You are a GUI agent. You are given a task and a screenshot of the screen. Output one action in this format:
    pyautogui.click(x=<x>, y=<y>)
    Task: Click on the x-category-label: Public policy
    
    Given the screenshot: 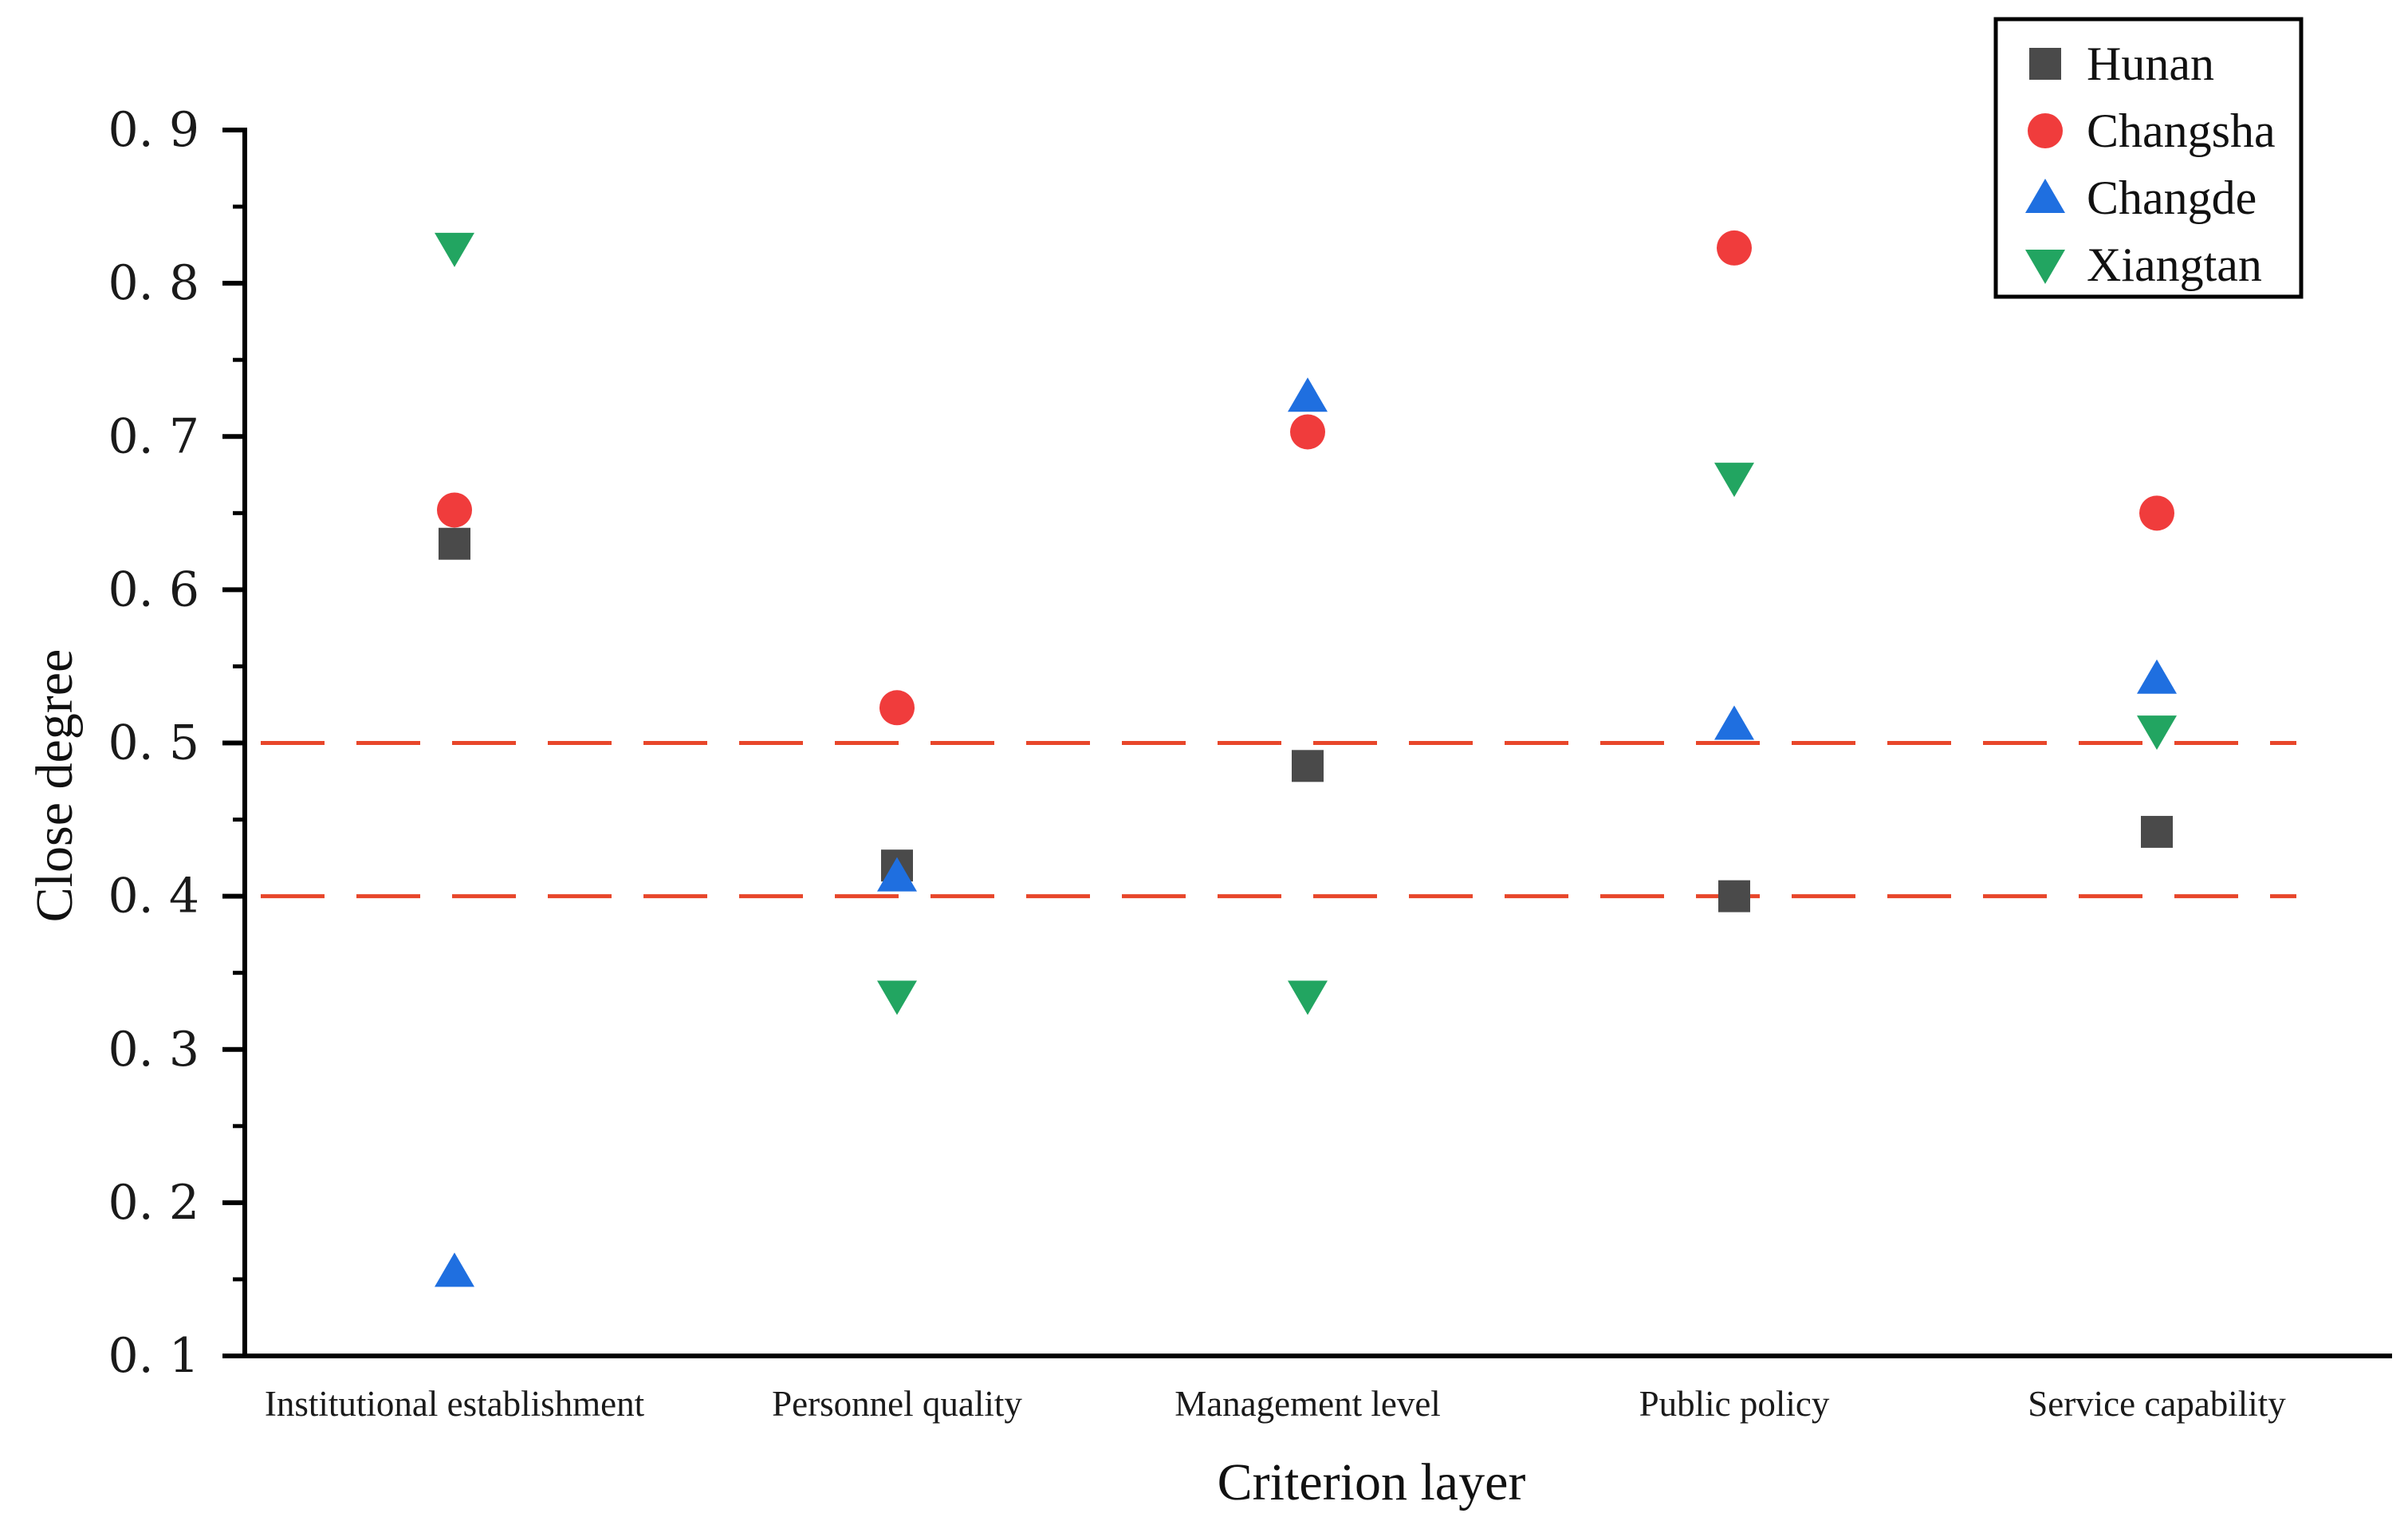 What is the action you would take?
    pyautogui.click(x=1734, y=1404)
    